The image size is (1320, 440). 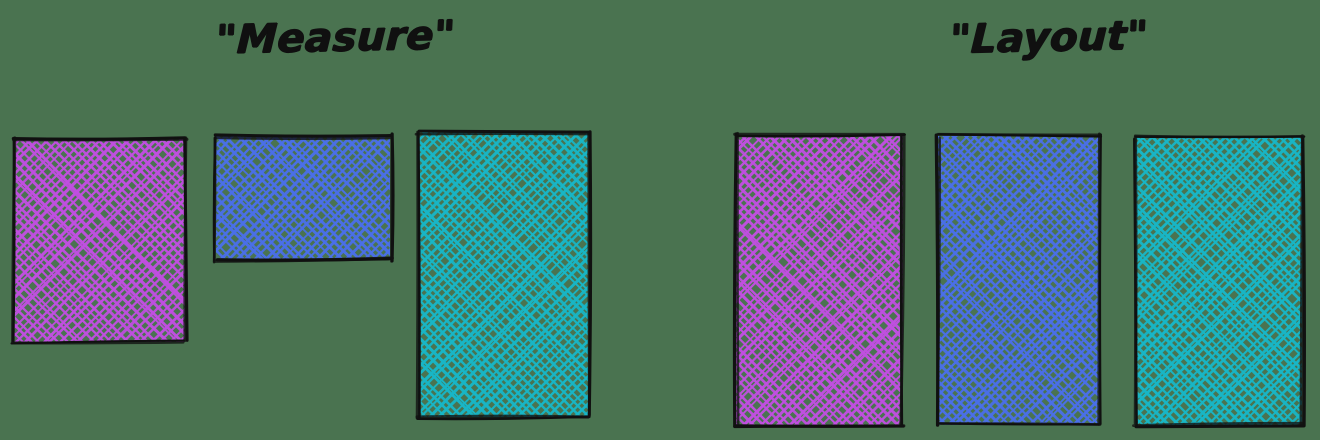 What do you see at coordinates (361, 197) in the screenshot?
I see `measure-box-blue` at bounding box center [361, 197].